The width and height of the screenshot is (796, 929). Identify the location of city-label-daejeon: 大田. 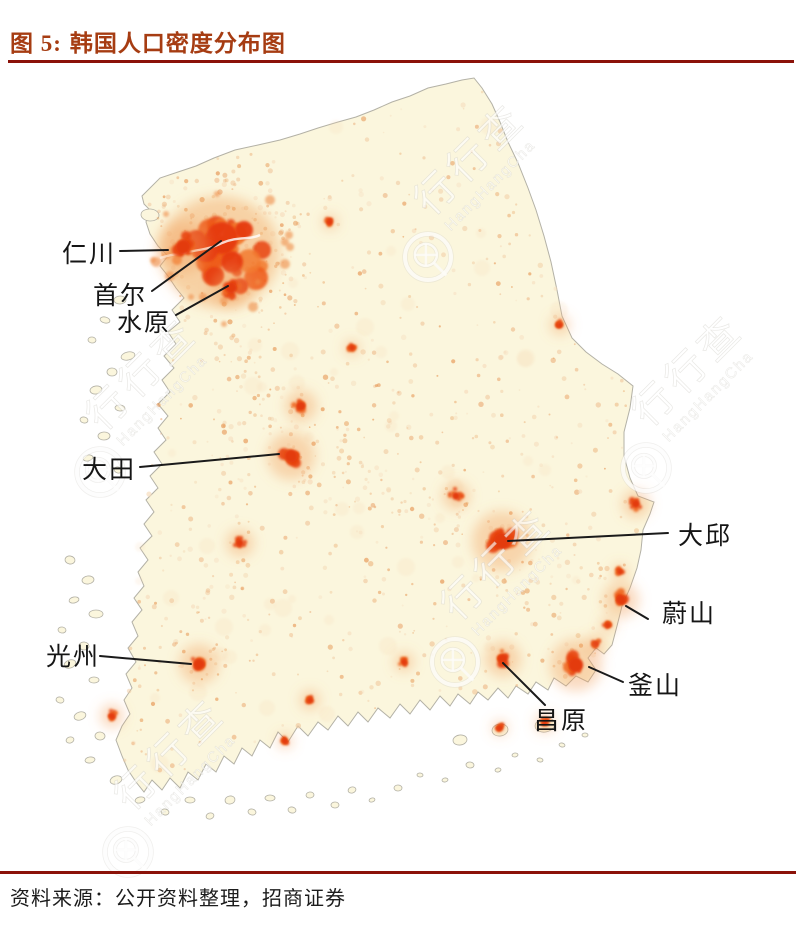
(109, 470).